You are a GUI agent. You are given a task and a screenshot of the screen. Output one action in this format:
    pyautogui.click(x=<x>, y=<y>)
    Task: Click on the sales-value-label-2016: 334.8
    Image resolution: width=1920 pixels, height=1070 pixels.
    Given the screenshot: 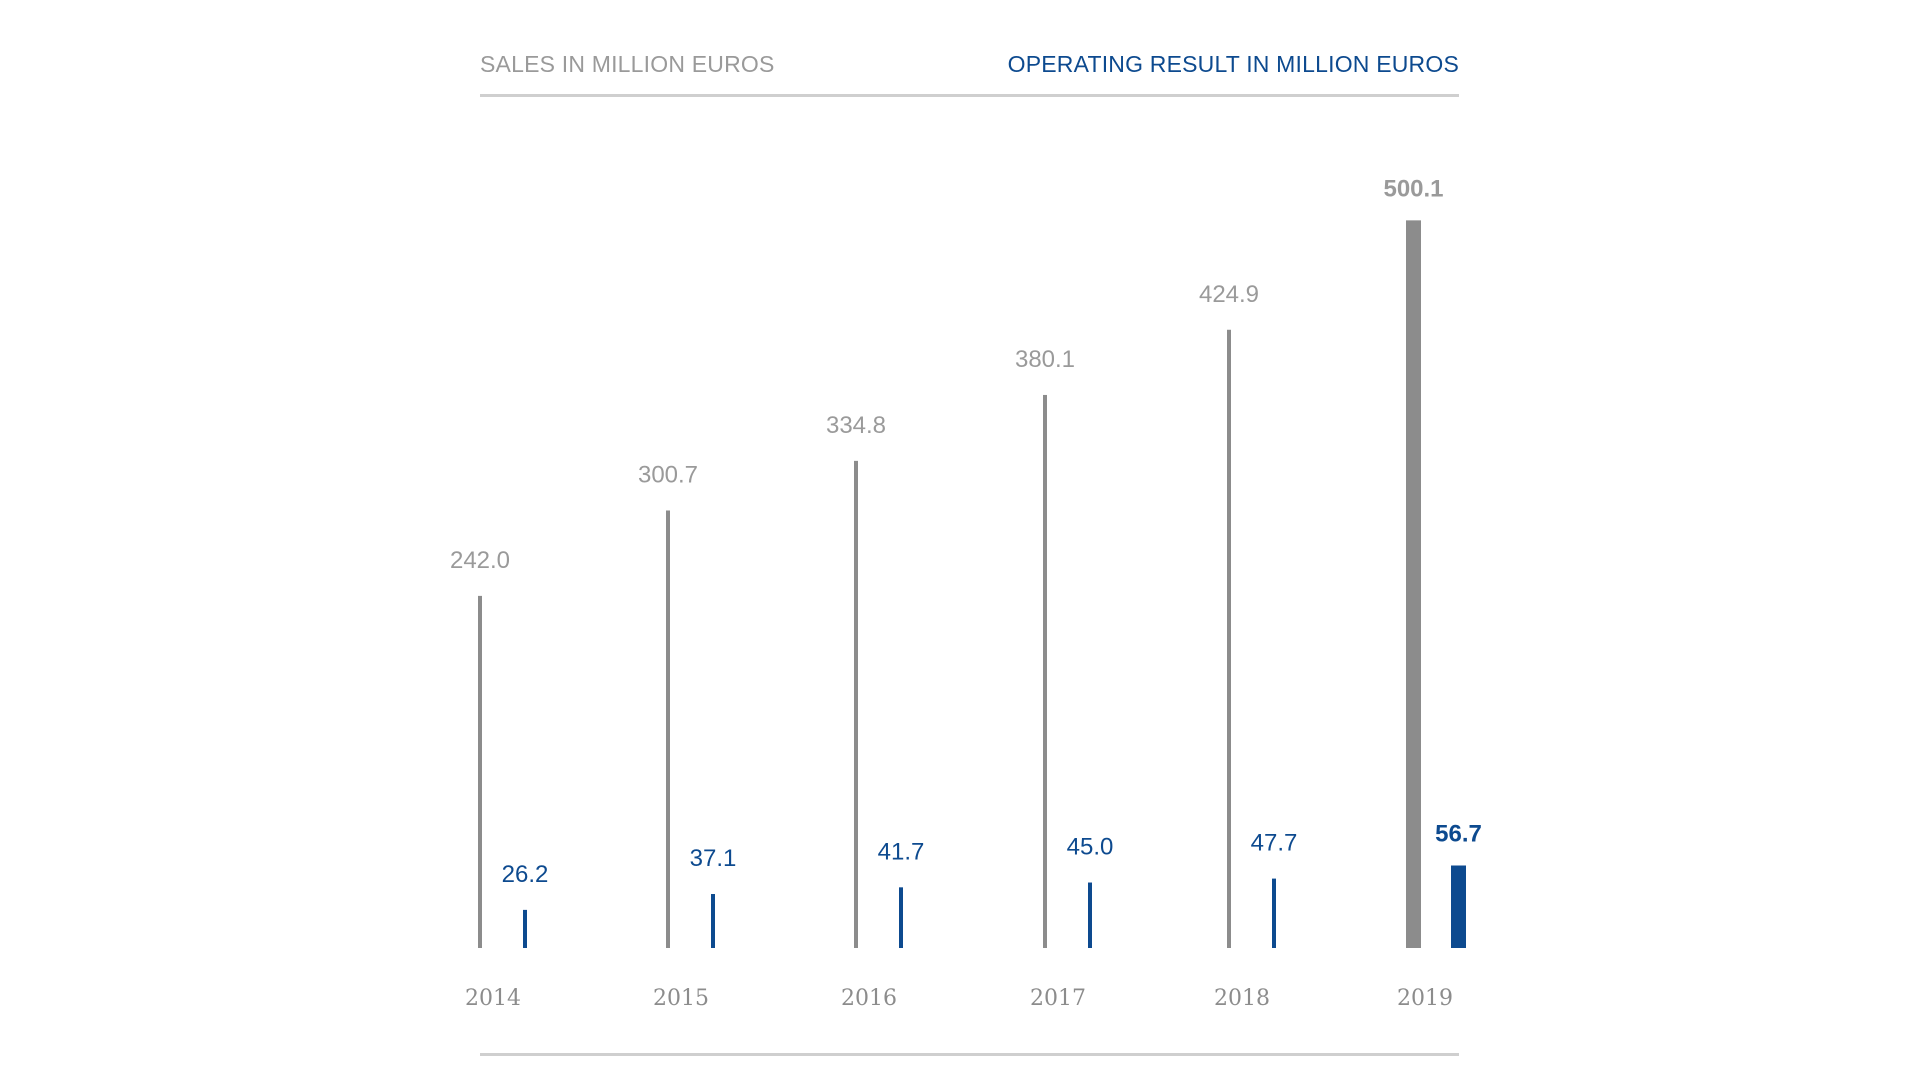 What is the action you would take?
    pyautogui.click(x=856, y=425)
    